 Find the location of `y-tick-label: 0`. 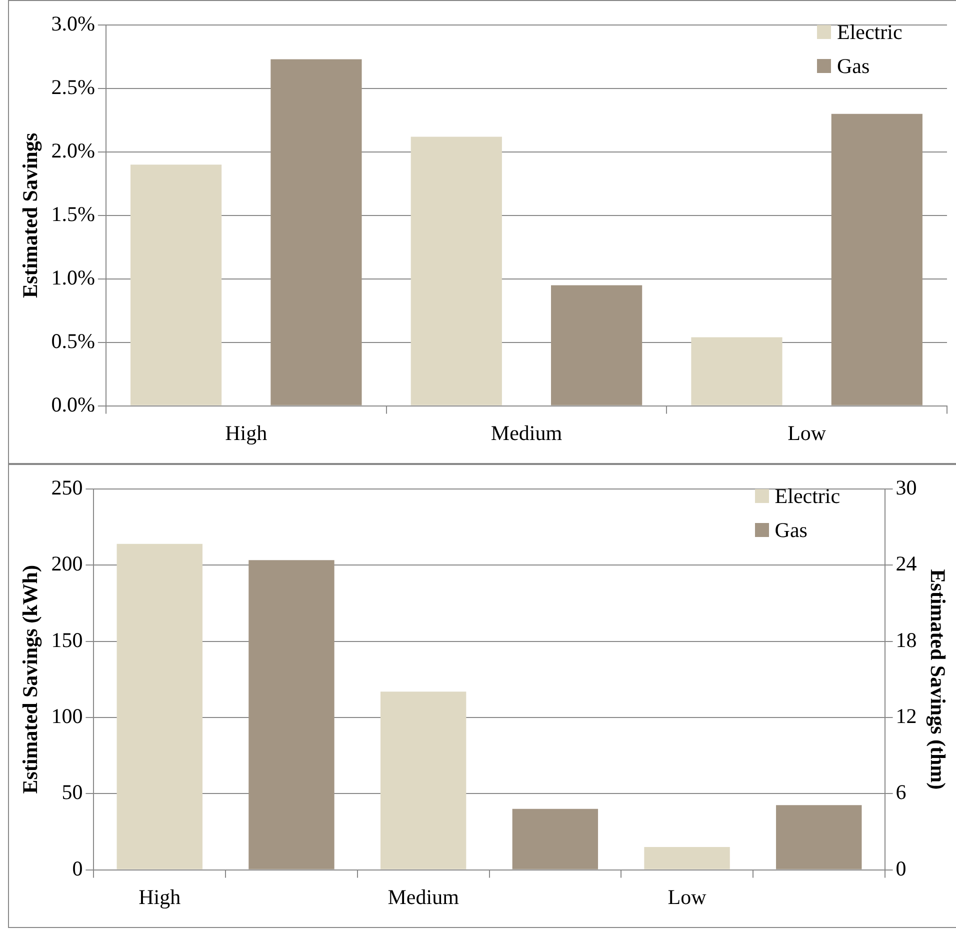

y-tick-label: 0 is located at coordinates (77, 868).